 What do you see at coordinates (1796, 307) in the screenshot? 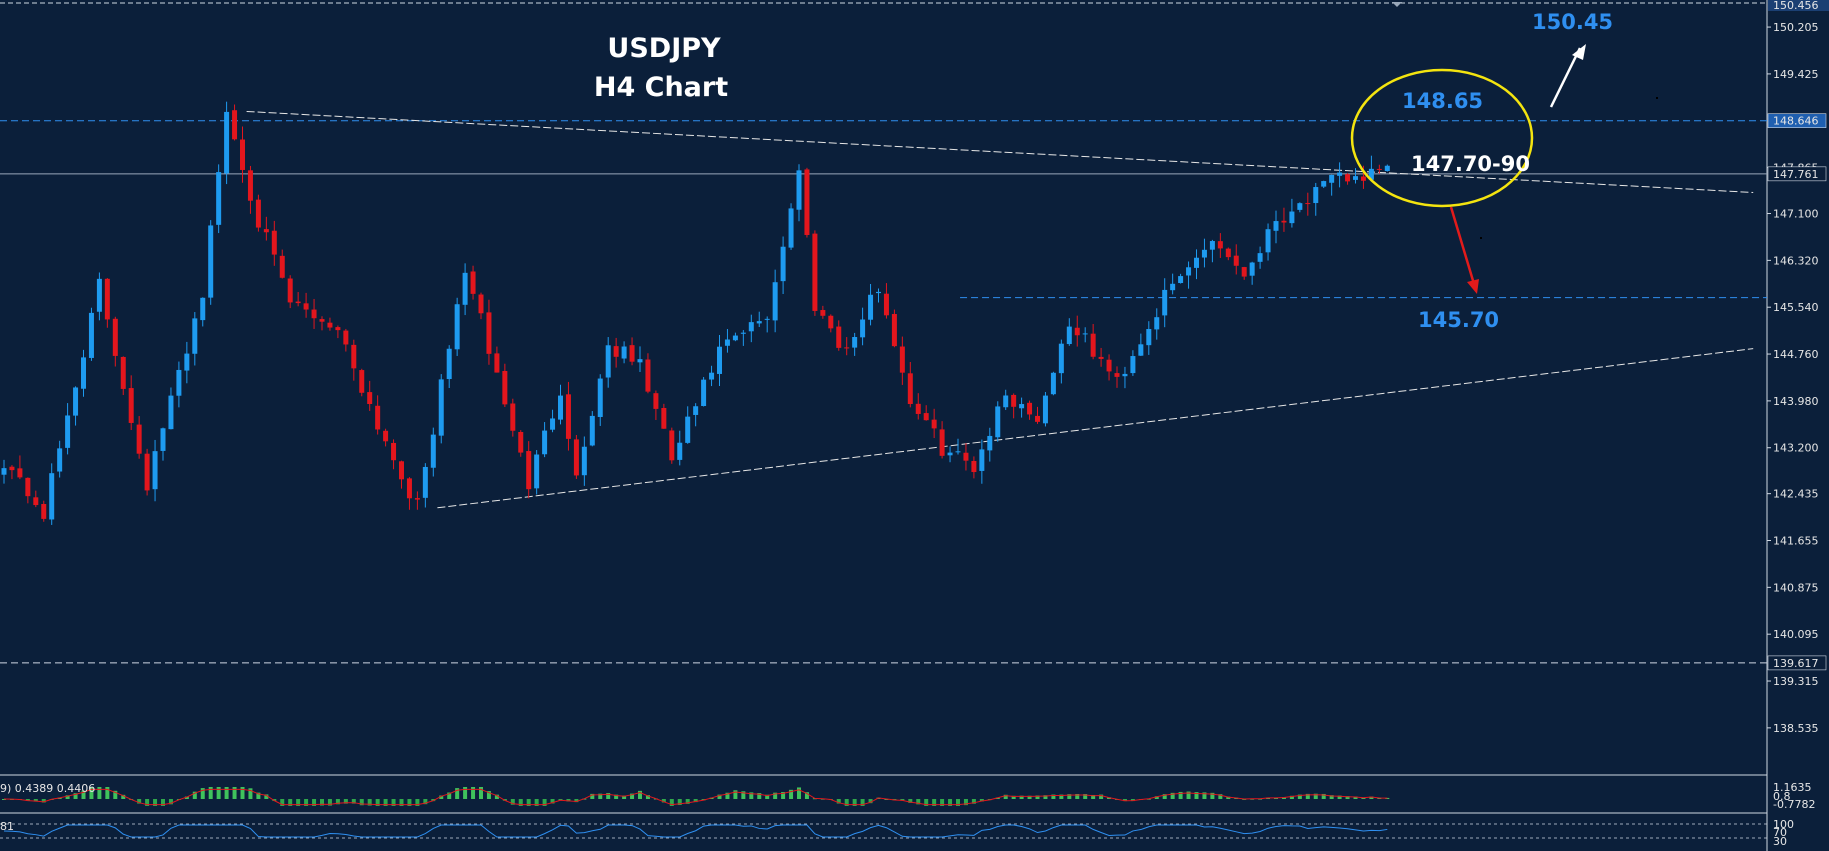
I see `price-tick-label: 145.540` at bounding box center [1796, 307].